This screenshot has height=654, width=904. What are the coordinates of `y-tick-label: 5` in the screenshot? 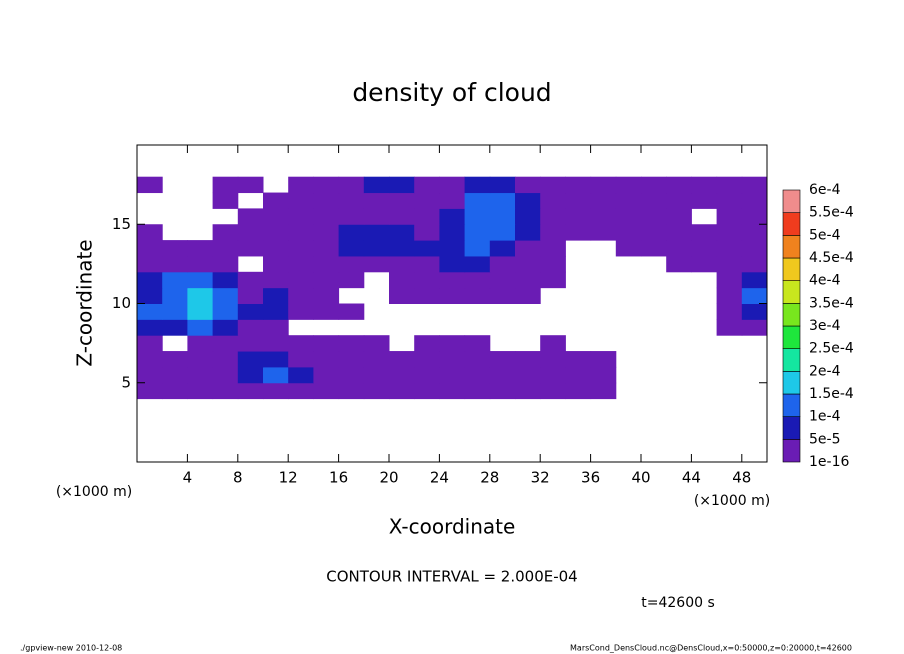 It's located at (126, 382).